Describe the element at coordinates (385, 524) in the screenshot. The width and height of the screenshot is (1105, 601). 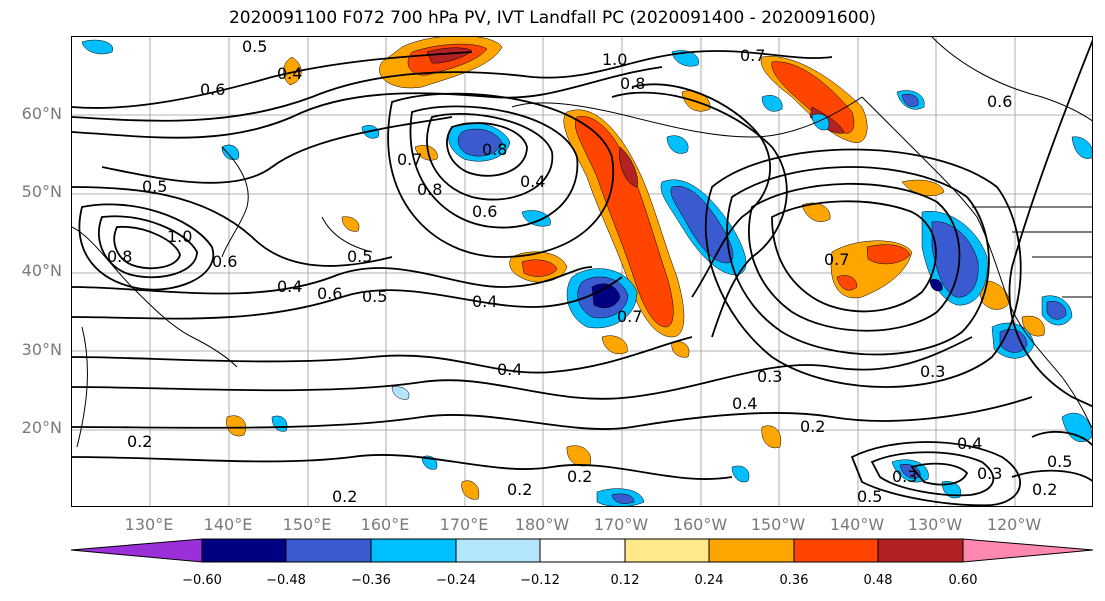
I see `lon-label-160e: 160°E` at that location.